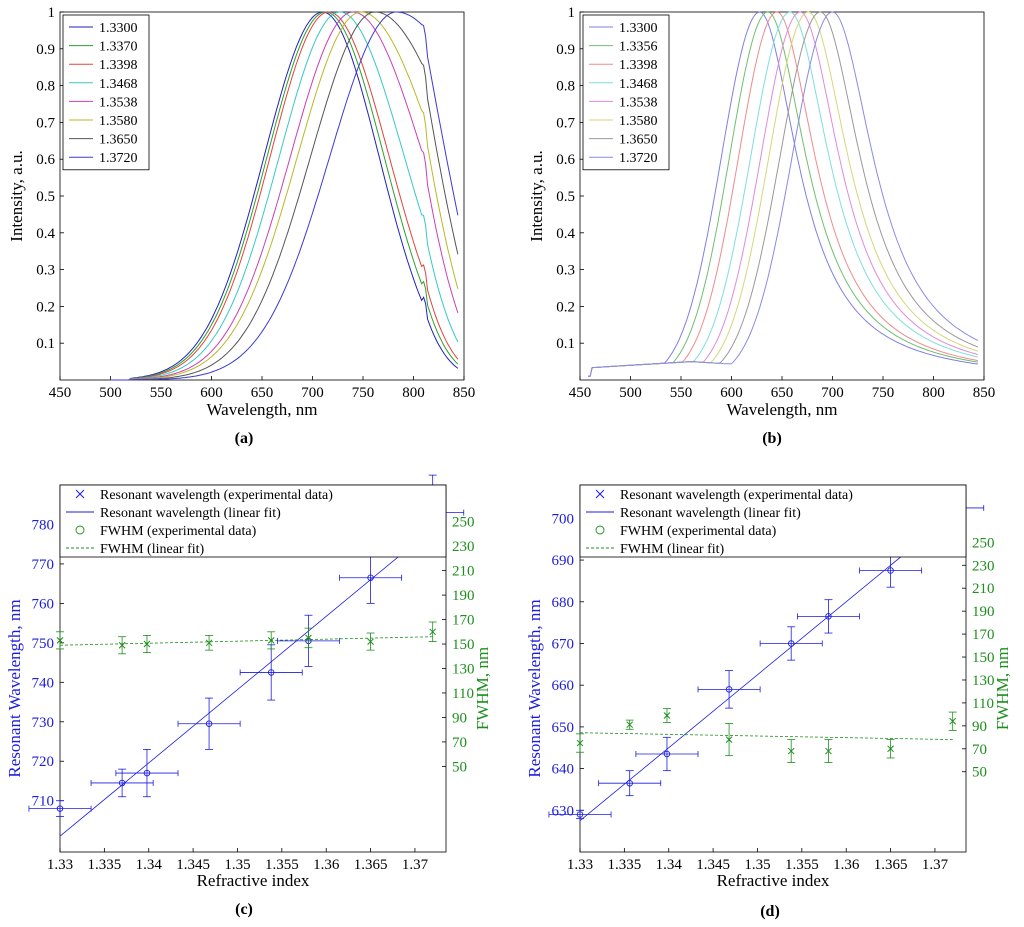  What do you see at coordinates (766, 736) in the screenshot?
I see `fwhm-fit-line` at bounding box center [766, 736].